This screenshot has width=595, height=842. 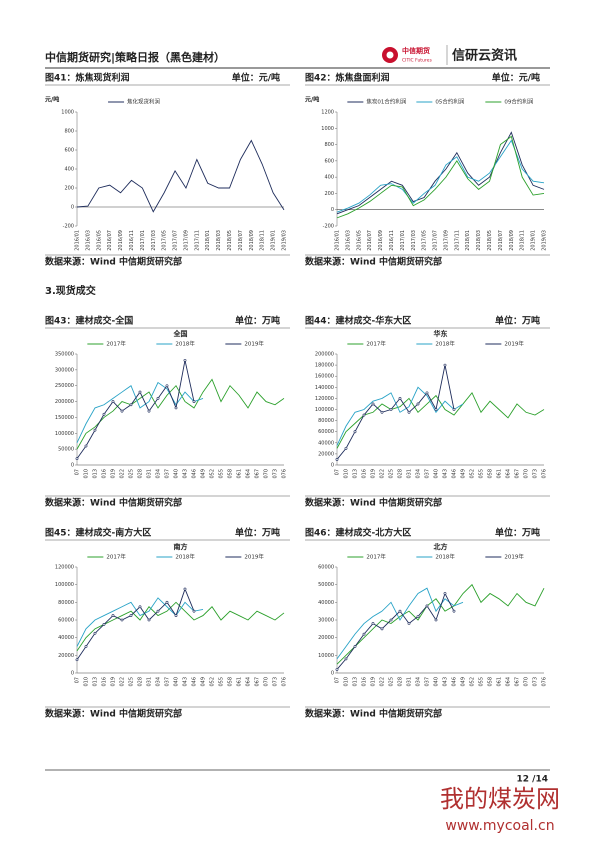 What do you see at coordinates (66, 450) in the screenshot?
I see `y-tick-label: 50000` at bounding box center [66, 450].